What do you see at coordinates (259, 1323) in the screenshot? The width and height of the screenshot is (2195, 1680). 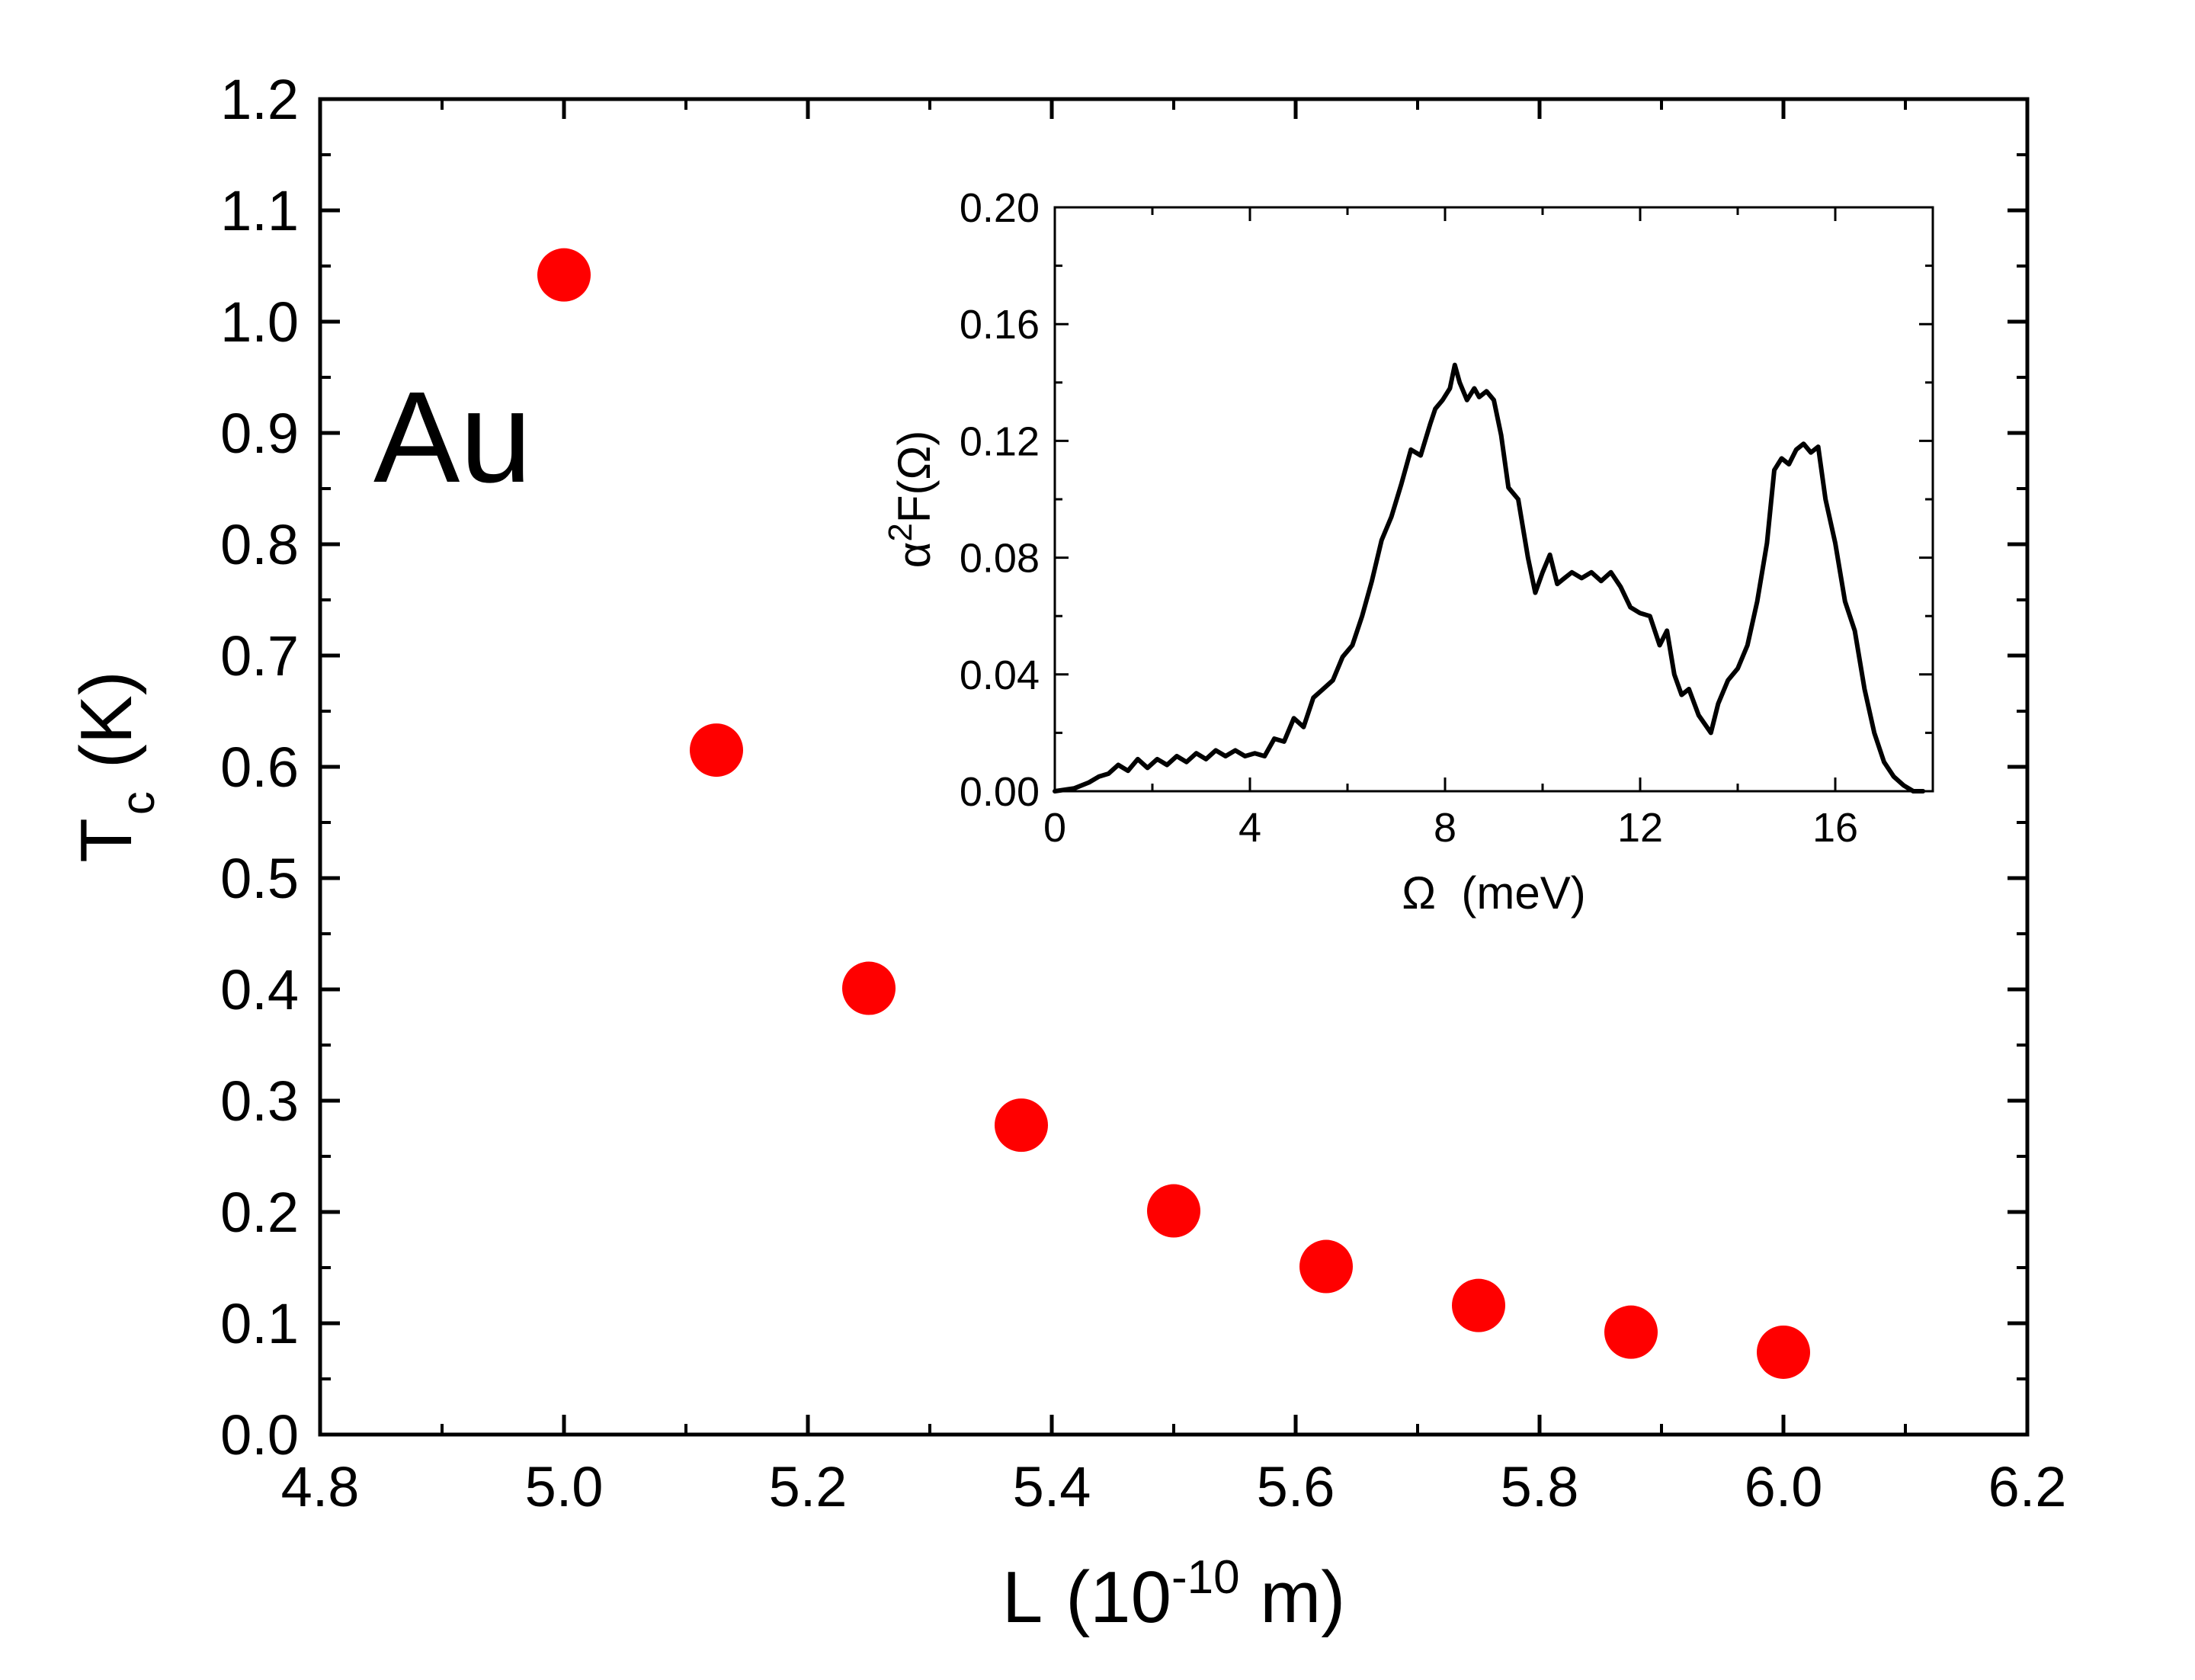 I see `y-tick-label: 0.1` at bounding box center [259, 1323].